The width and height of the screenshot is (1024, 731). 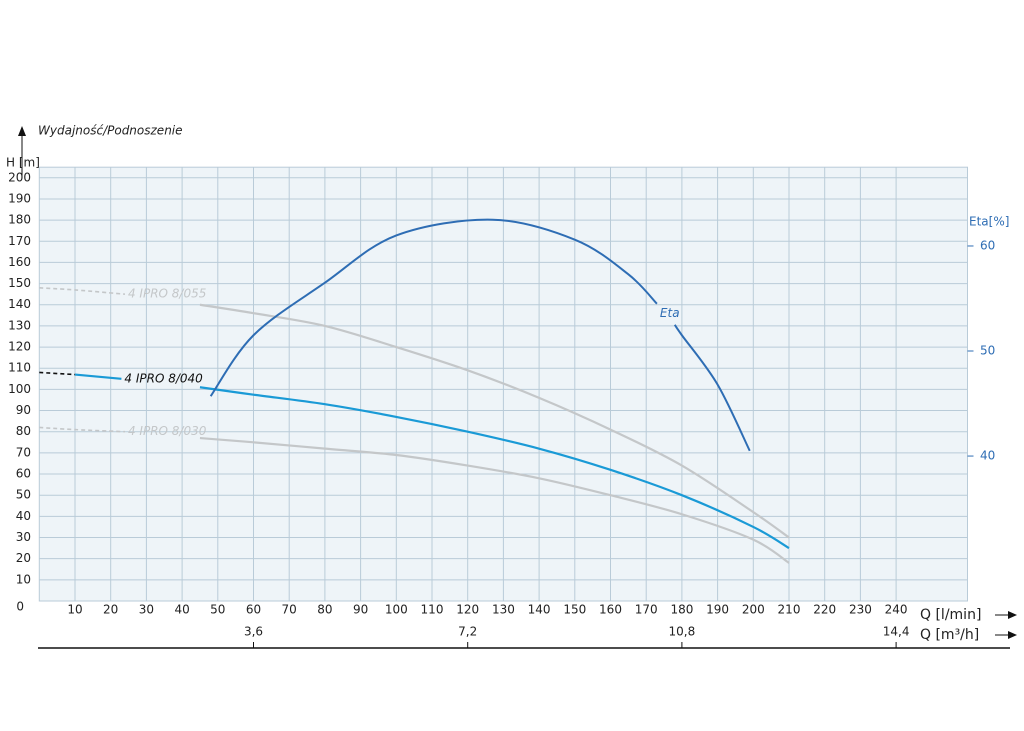 What do you see at coordinates (396, 610) in the screenshot?
I see `x-tick-label: 100` at bounding box center [396, 610].